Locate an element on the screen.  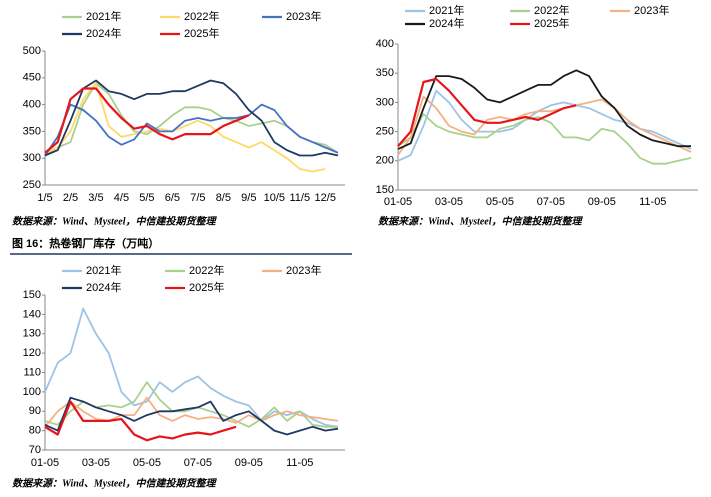
y-tick-label: 100 is located at coordinates (32, 392).